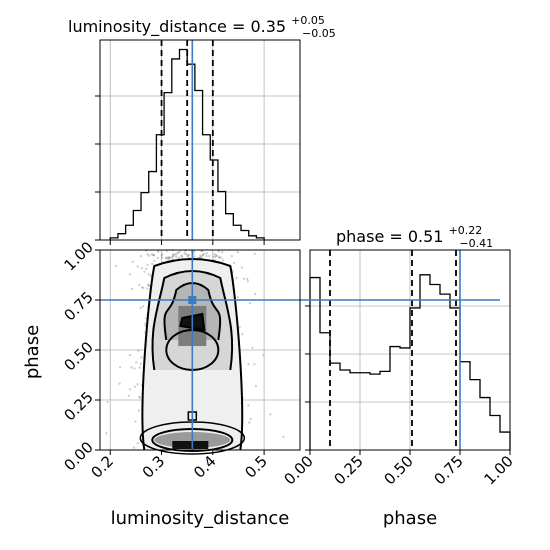 This screenshot has width=550, height=550. What do you see at coordinates (200, 518) in the screenshot?
I see `x-axis-label-luminosity-distance: luminosity_distance` at bounding box center [200, 518].